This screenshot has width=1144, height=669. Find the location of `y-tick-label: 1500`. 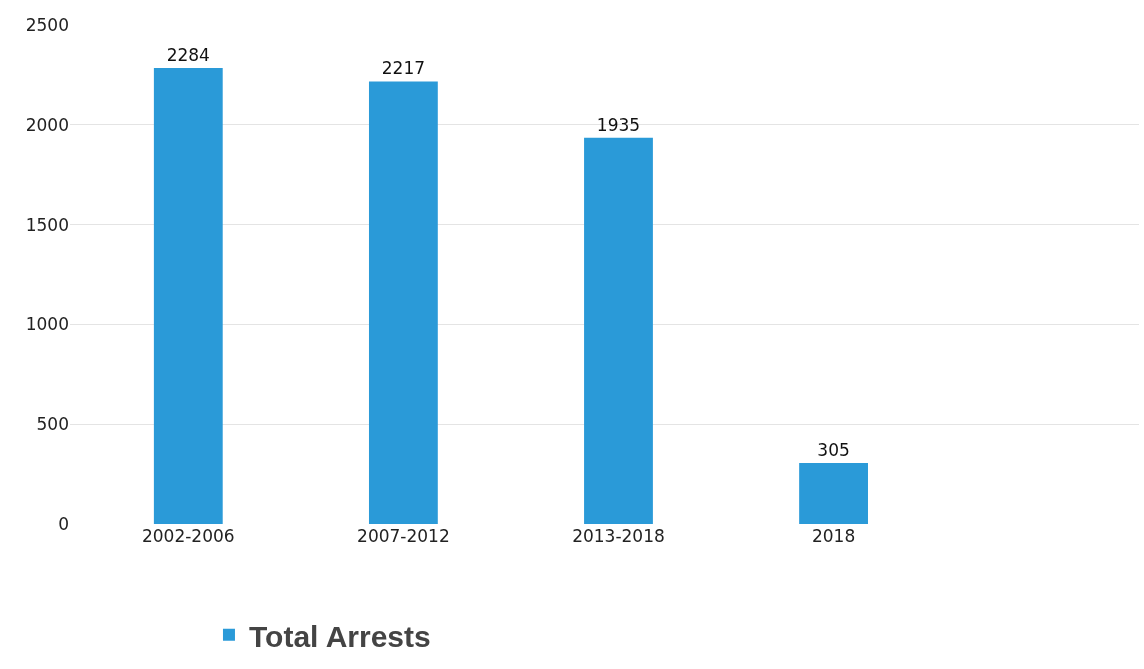

y-tick-label: 1500 is located at coordinates (47, 224).